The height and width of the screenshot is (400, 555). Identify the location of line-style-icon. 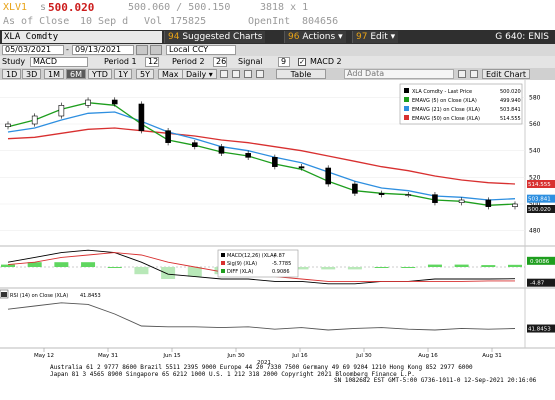
(224, 74).